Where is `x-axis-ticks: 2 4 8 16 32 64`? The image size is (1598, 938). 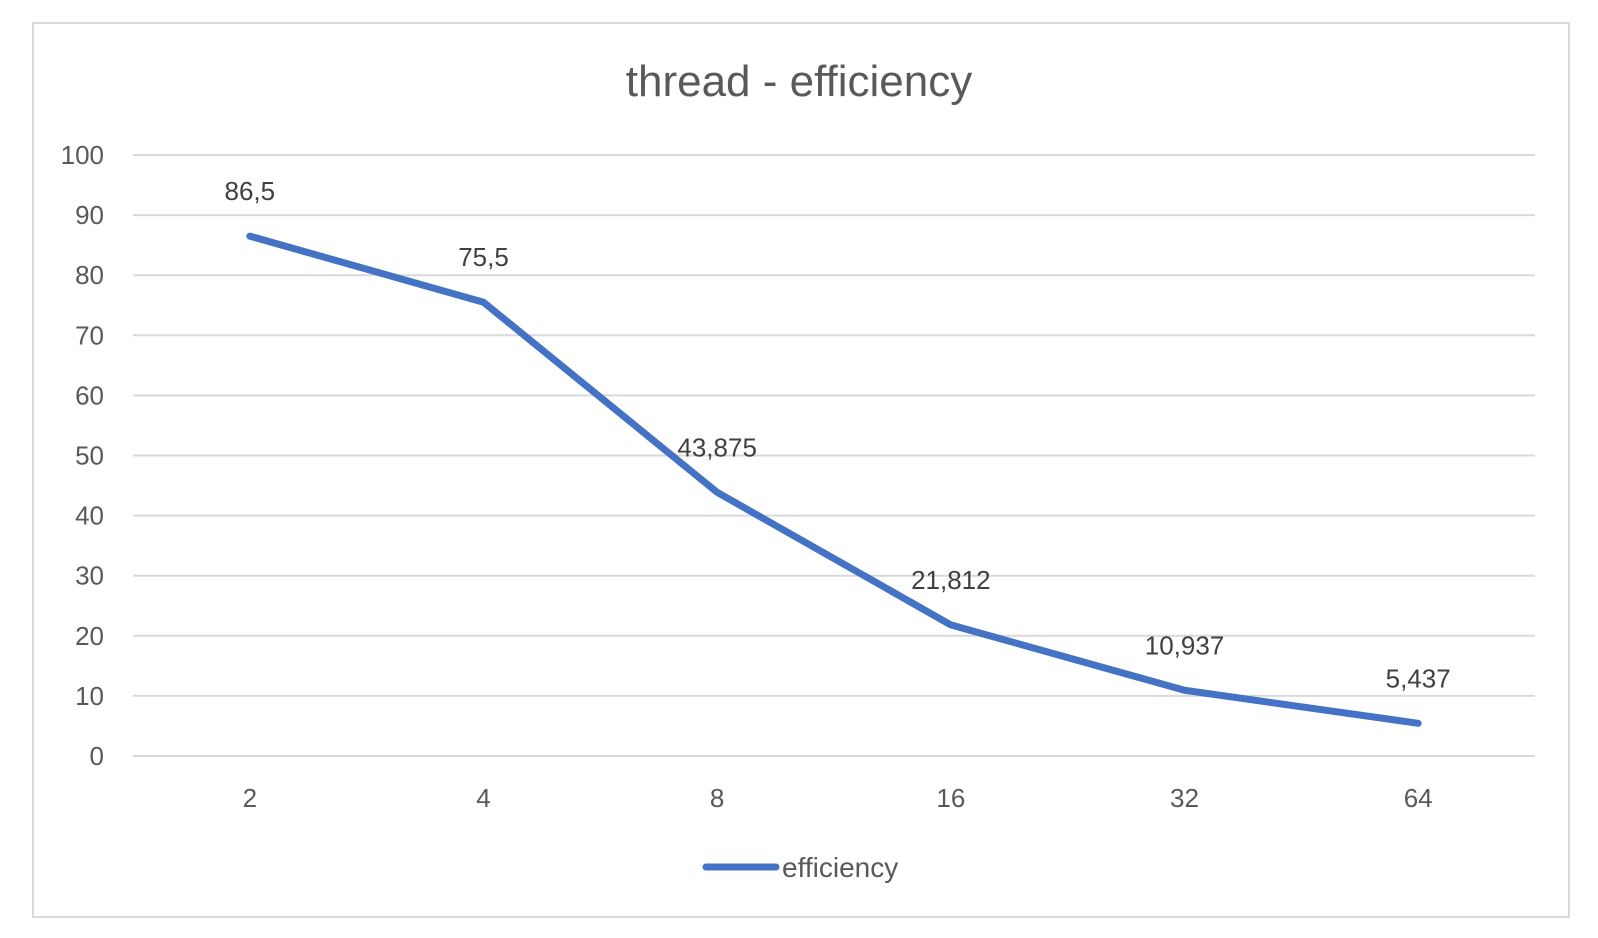 x-axis-ticks: 2 4 8 16 32 64 is located at coordinates (838, 798).